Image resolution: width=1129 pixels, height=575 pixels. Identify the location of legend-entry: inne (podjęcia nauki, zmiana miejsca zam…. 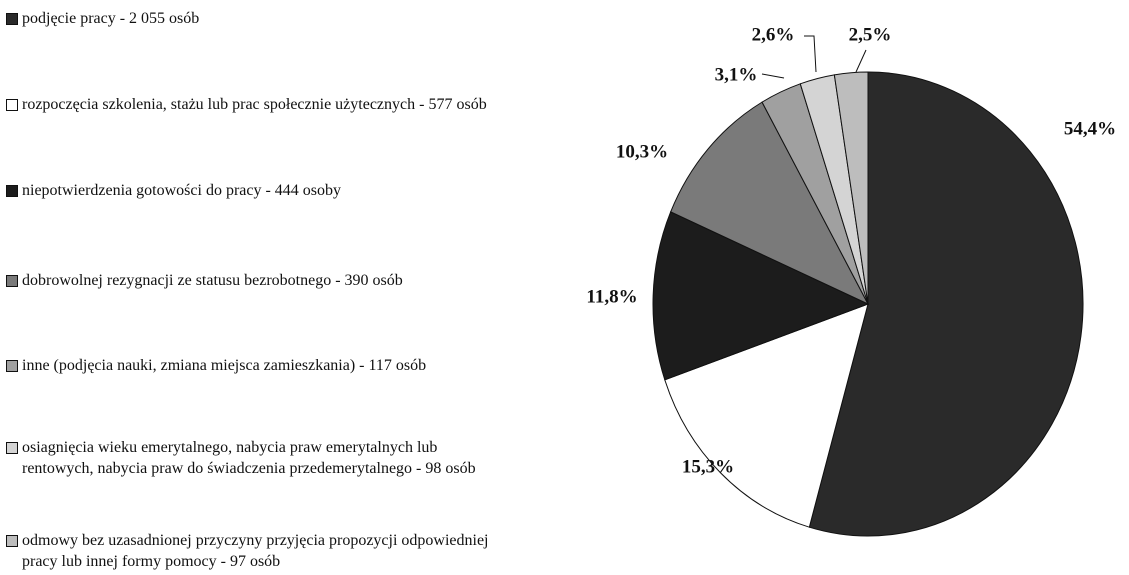
(286, 365).